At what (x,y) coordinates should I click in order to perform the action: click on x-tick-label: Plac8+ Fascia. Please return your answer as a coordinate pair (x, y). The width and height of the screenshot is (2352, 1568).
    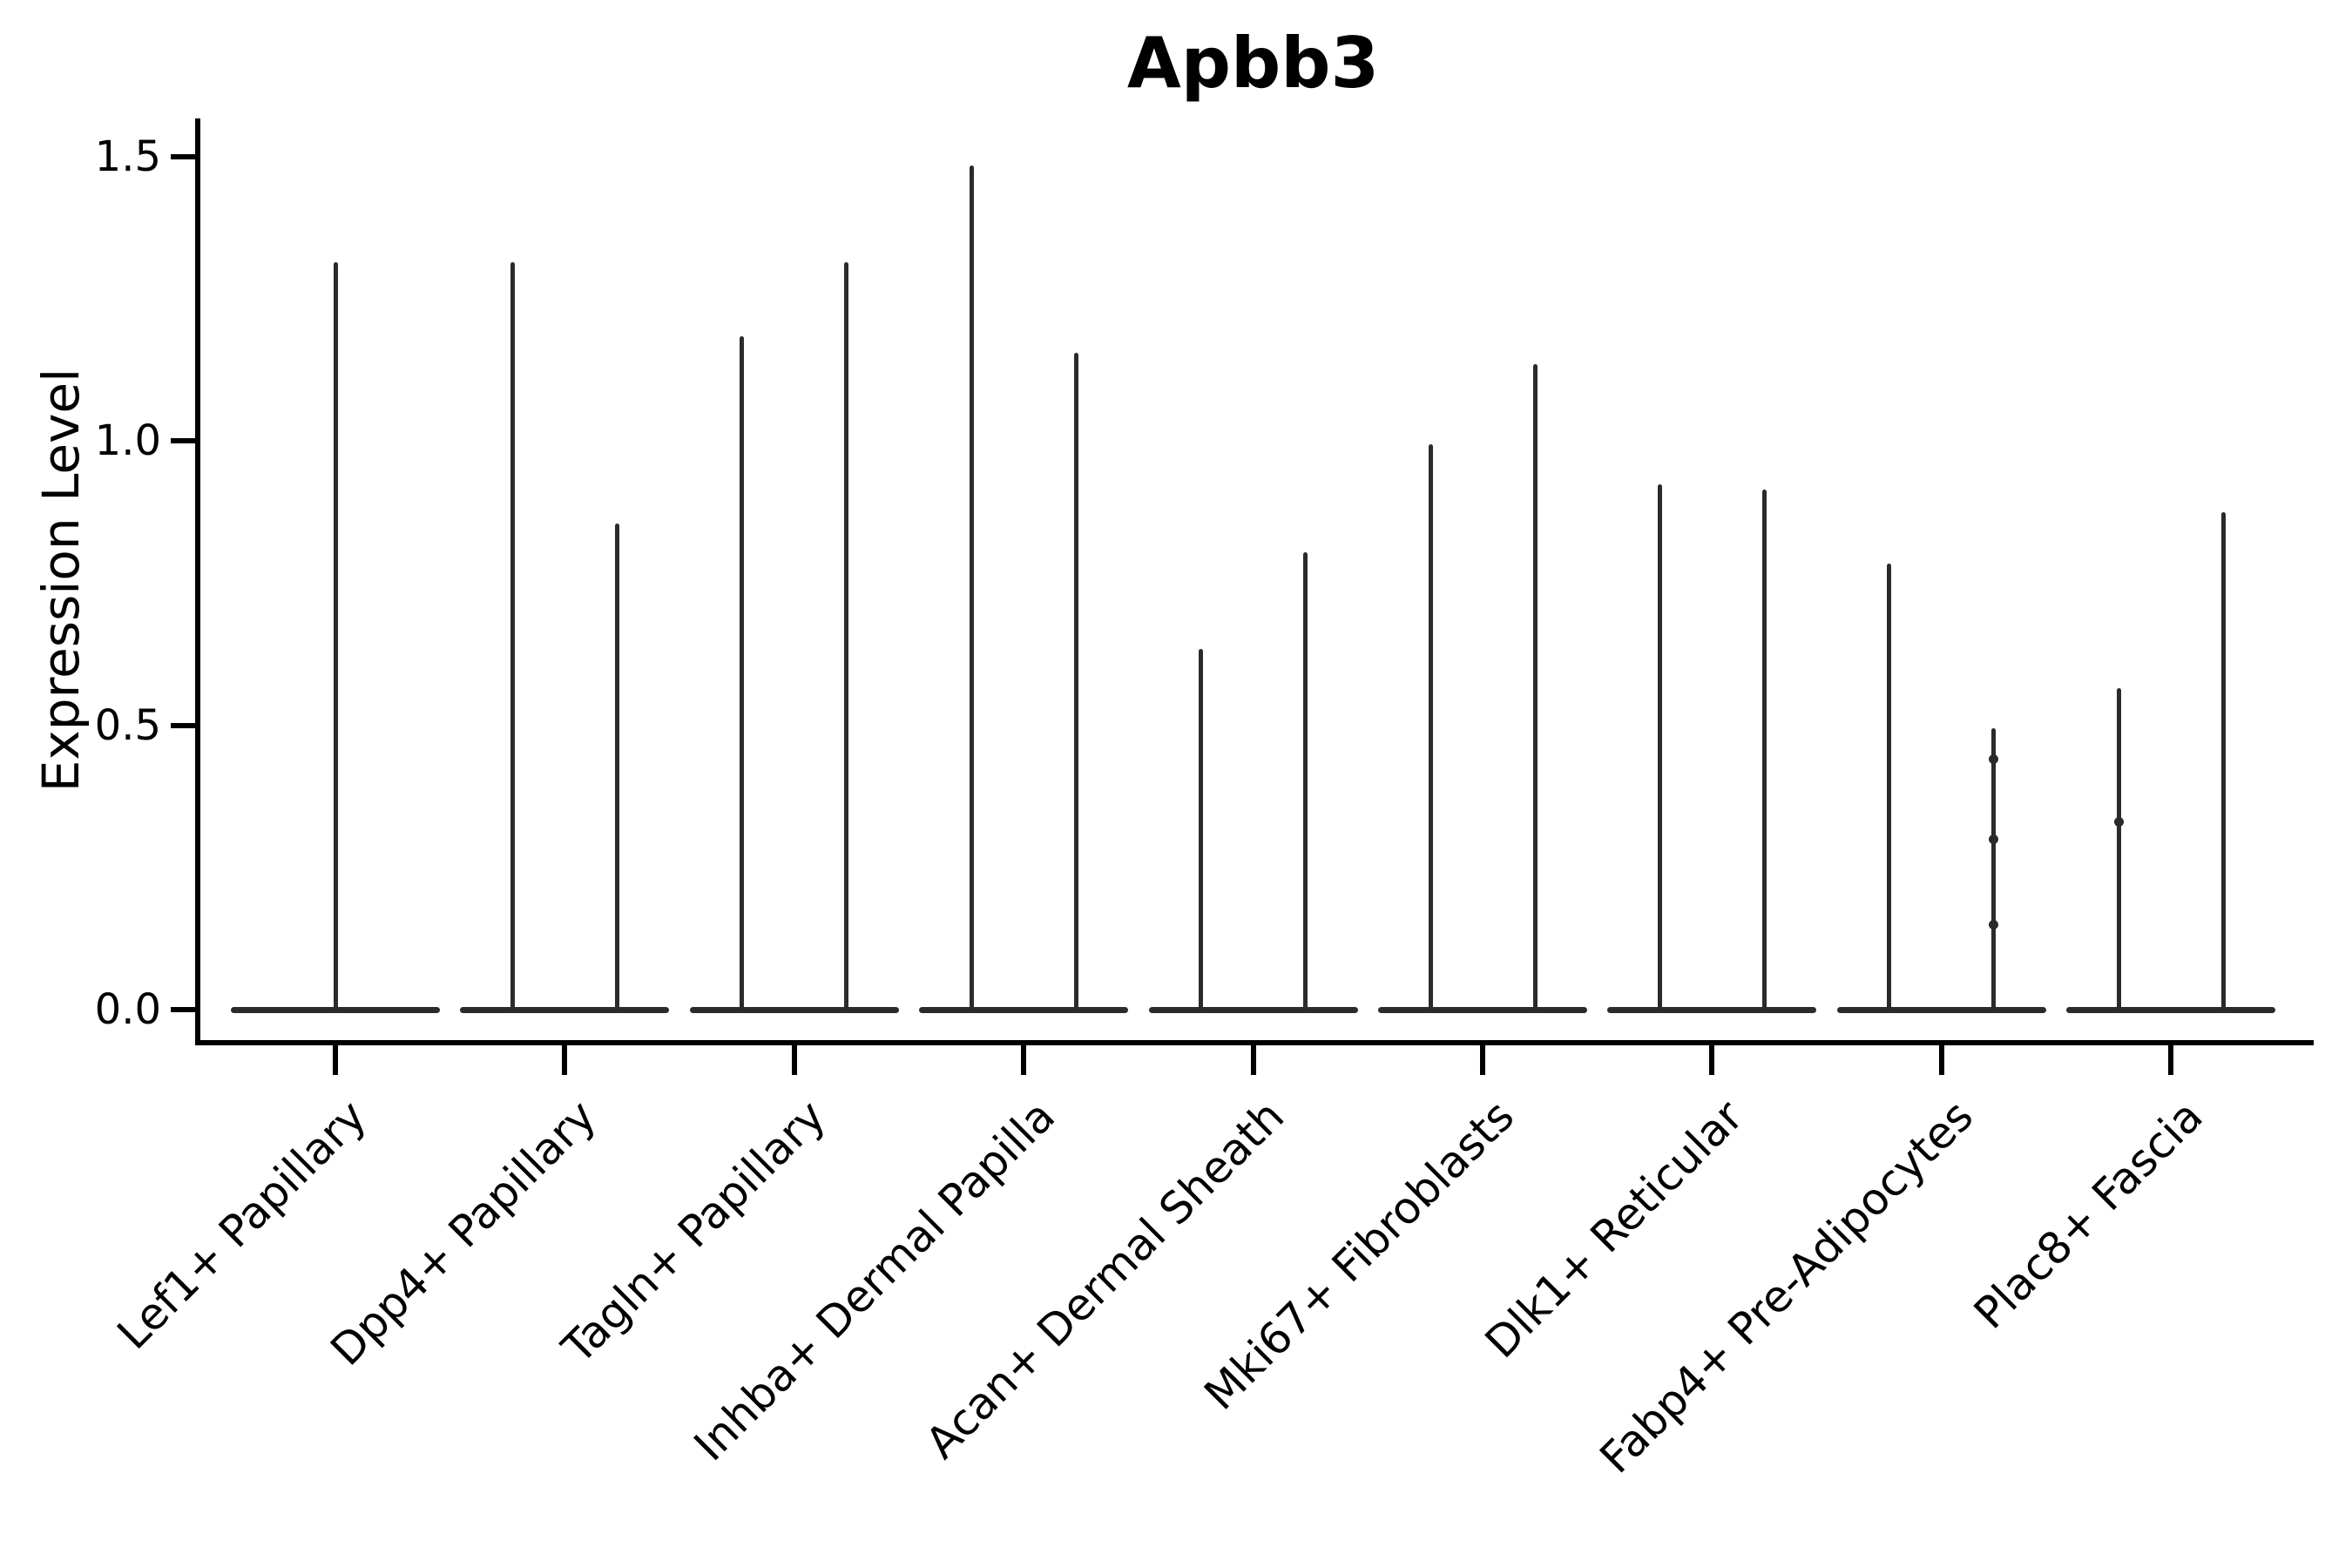
    Looking at the image, I should click on (2088, 1215).